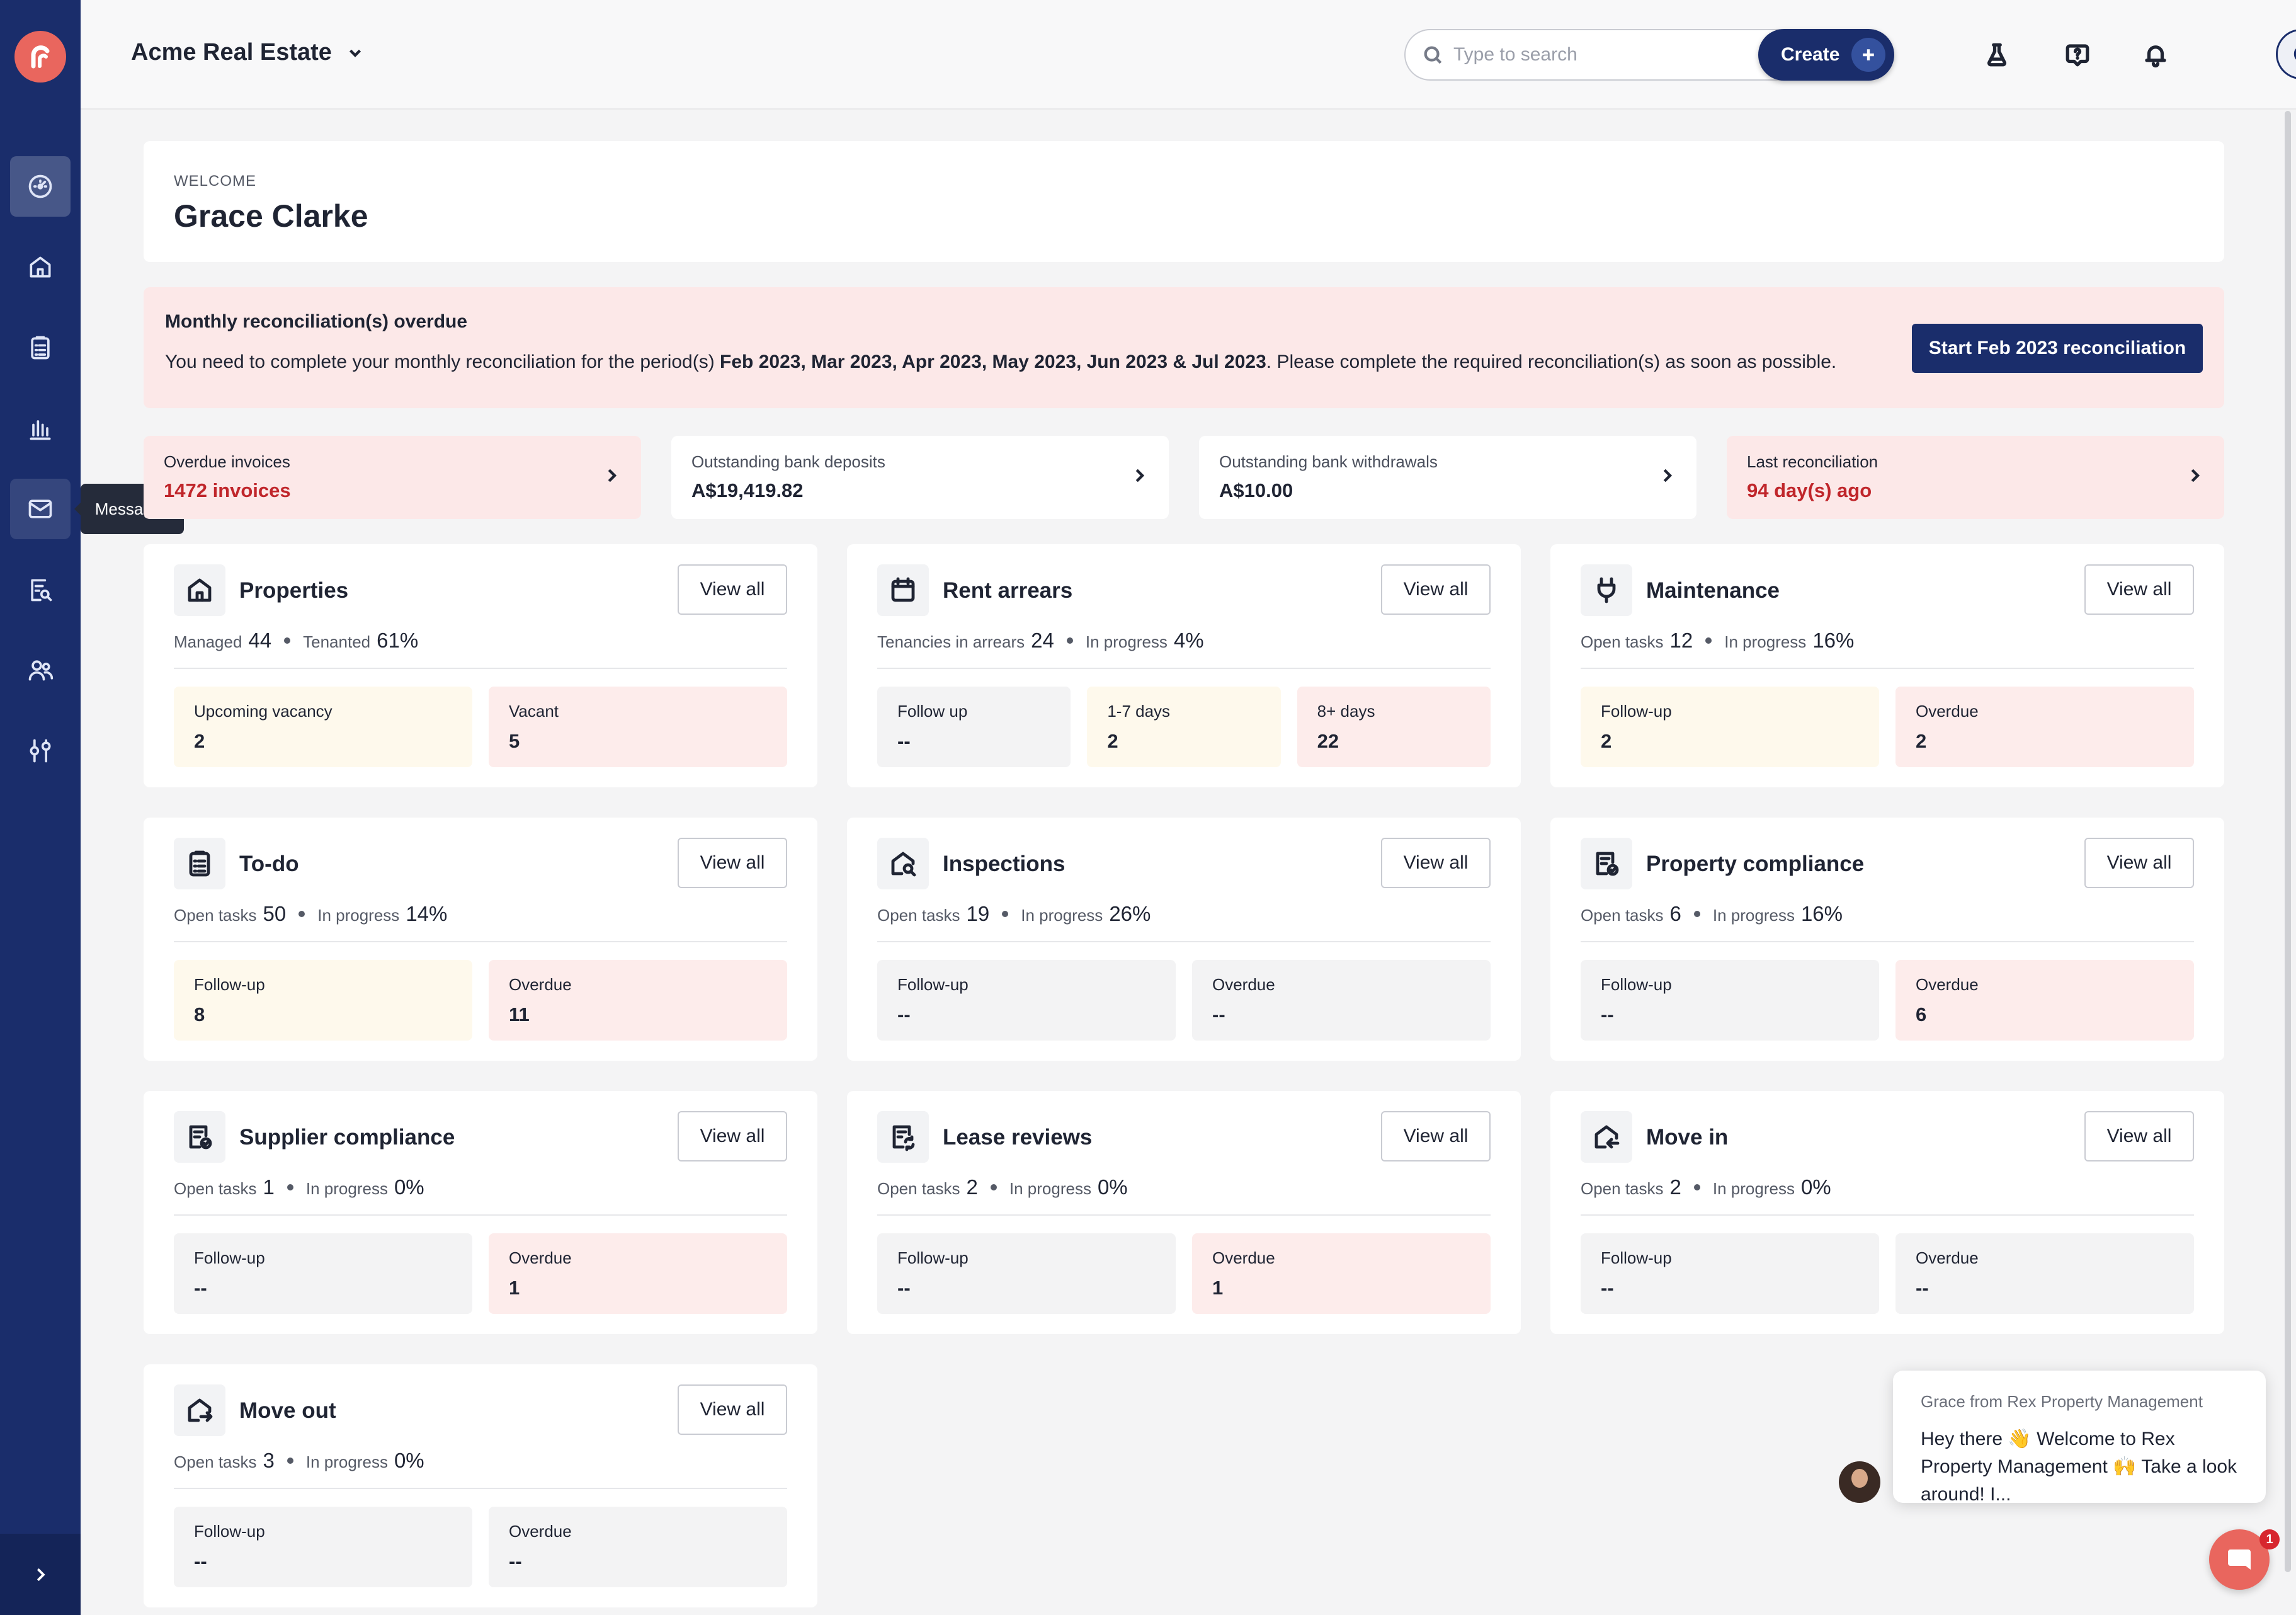  Describe the element at coordinates (1607, 590) in the screenshot. I see `plug-icon` at that location.